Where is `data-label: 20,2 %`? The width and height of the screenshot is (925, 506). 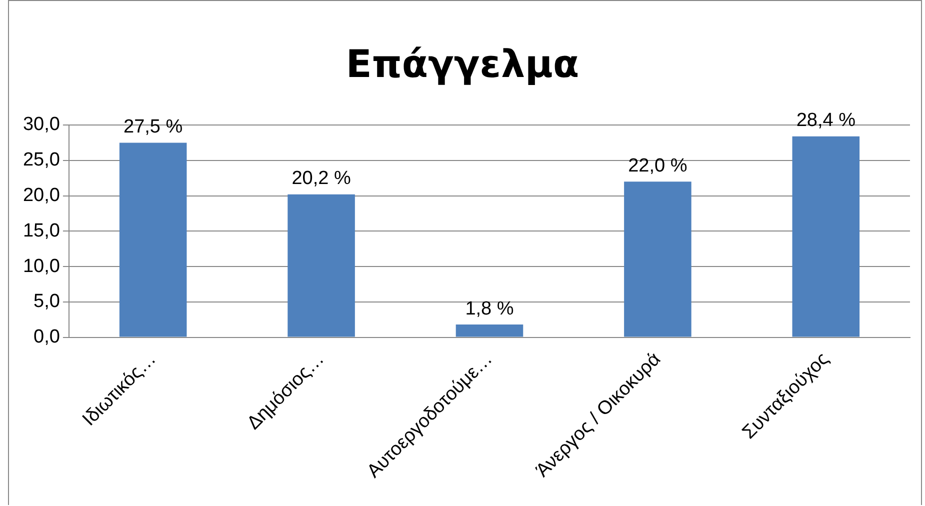
data-label: 20,2 % is located at coordinates (321, 179).